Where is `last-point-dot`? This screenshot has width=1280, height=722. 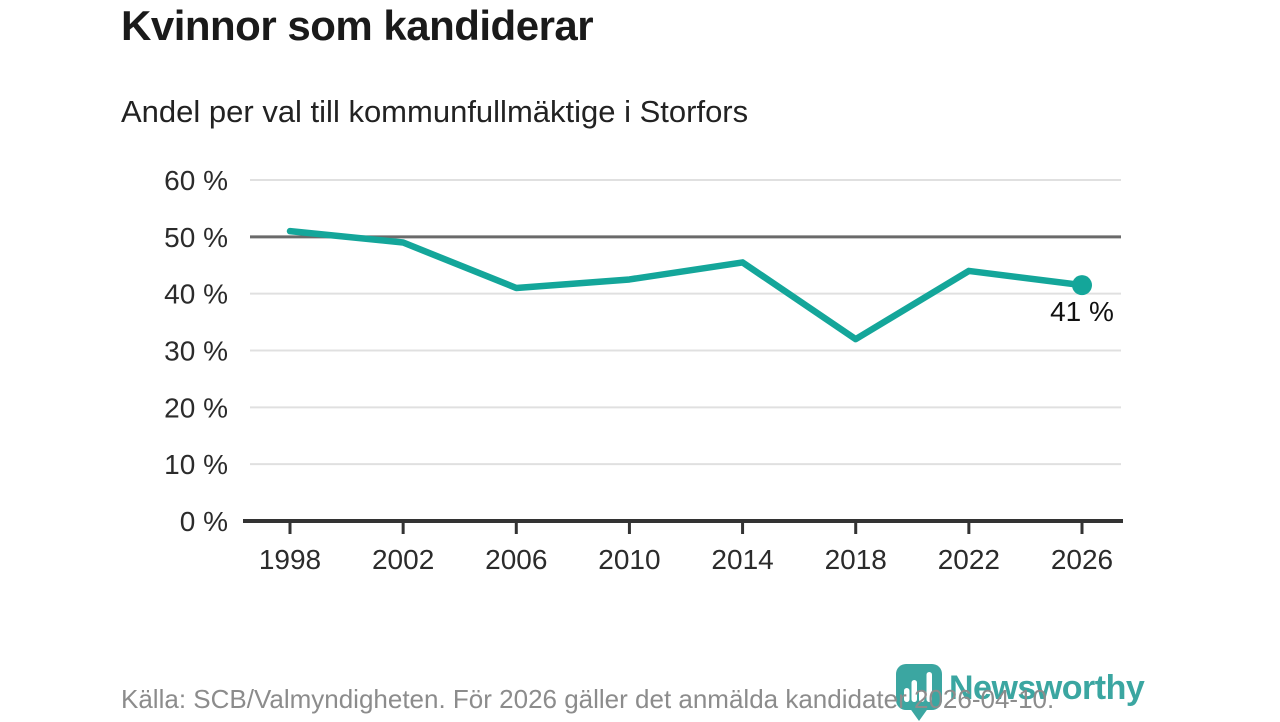
last-point-dot is located at coordinates (1082, 285).